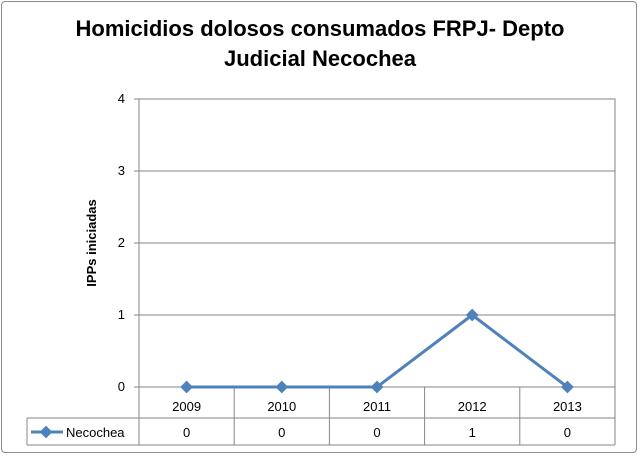 The width and height of the screenshot is (640, 456). What do you see at coordinates (320, 58) in the screenshot?
I see `chart-title-line-2: Judicial Necochea` at bounding box center [320, 58].